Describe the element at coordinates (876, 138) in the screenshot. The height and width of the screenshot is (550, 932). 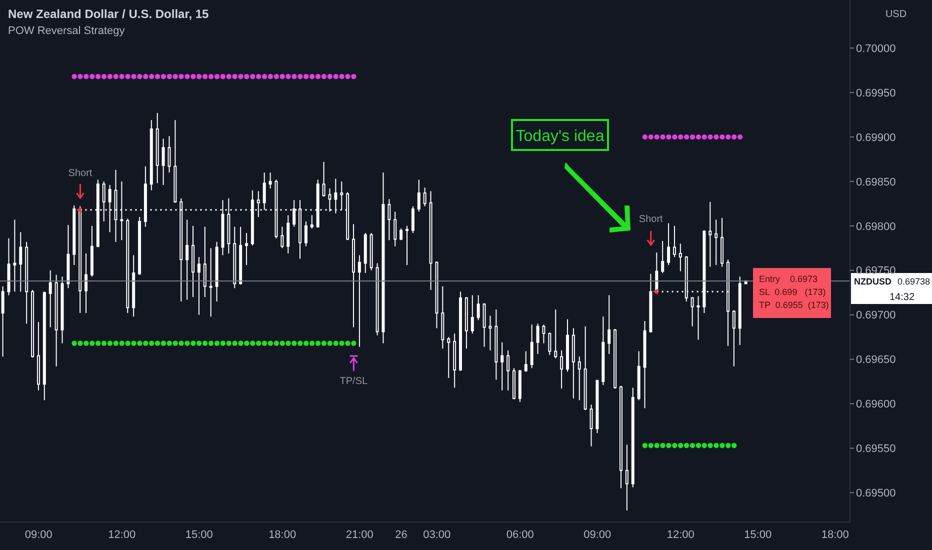
I see `y-tick-label: 0.69900` at that location.